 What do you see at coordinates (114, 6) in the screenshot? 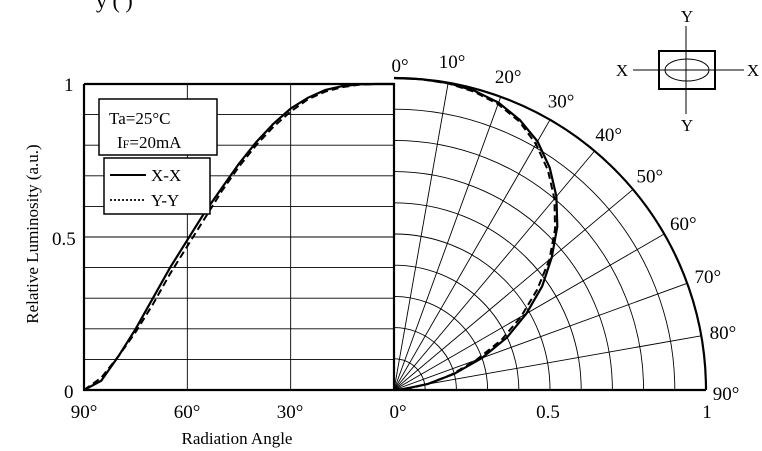
I see `title-fragment: y ( )` at bounding box center [114, 6].